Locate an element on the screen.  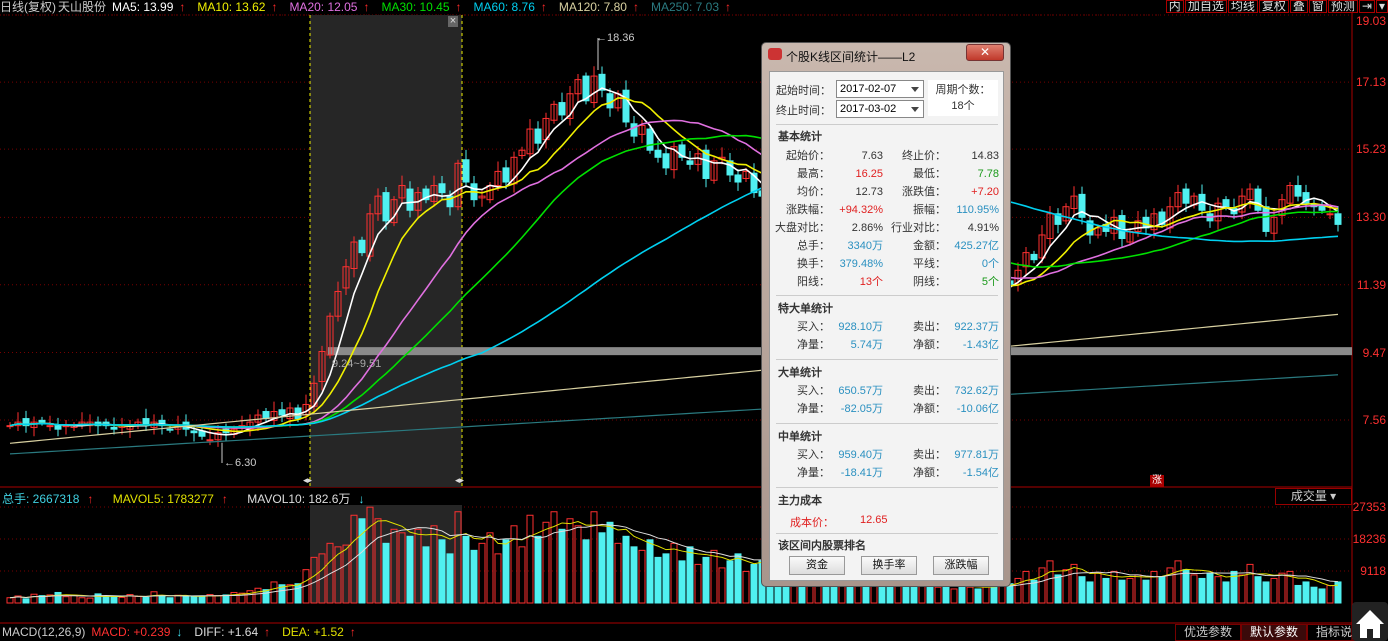
rank-change-button: 涨跌幅 is located at coordinates (961, 565).